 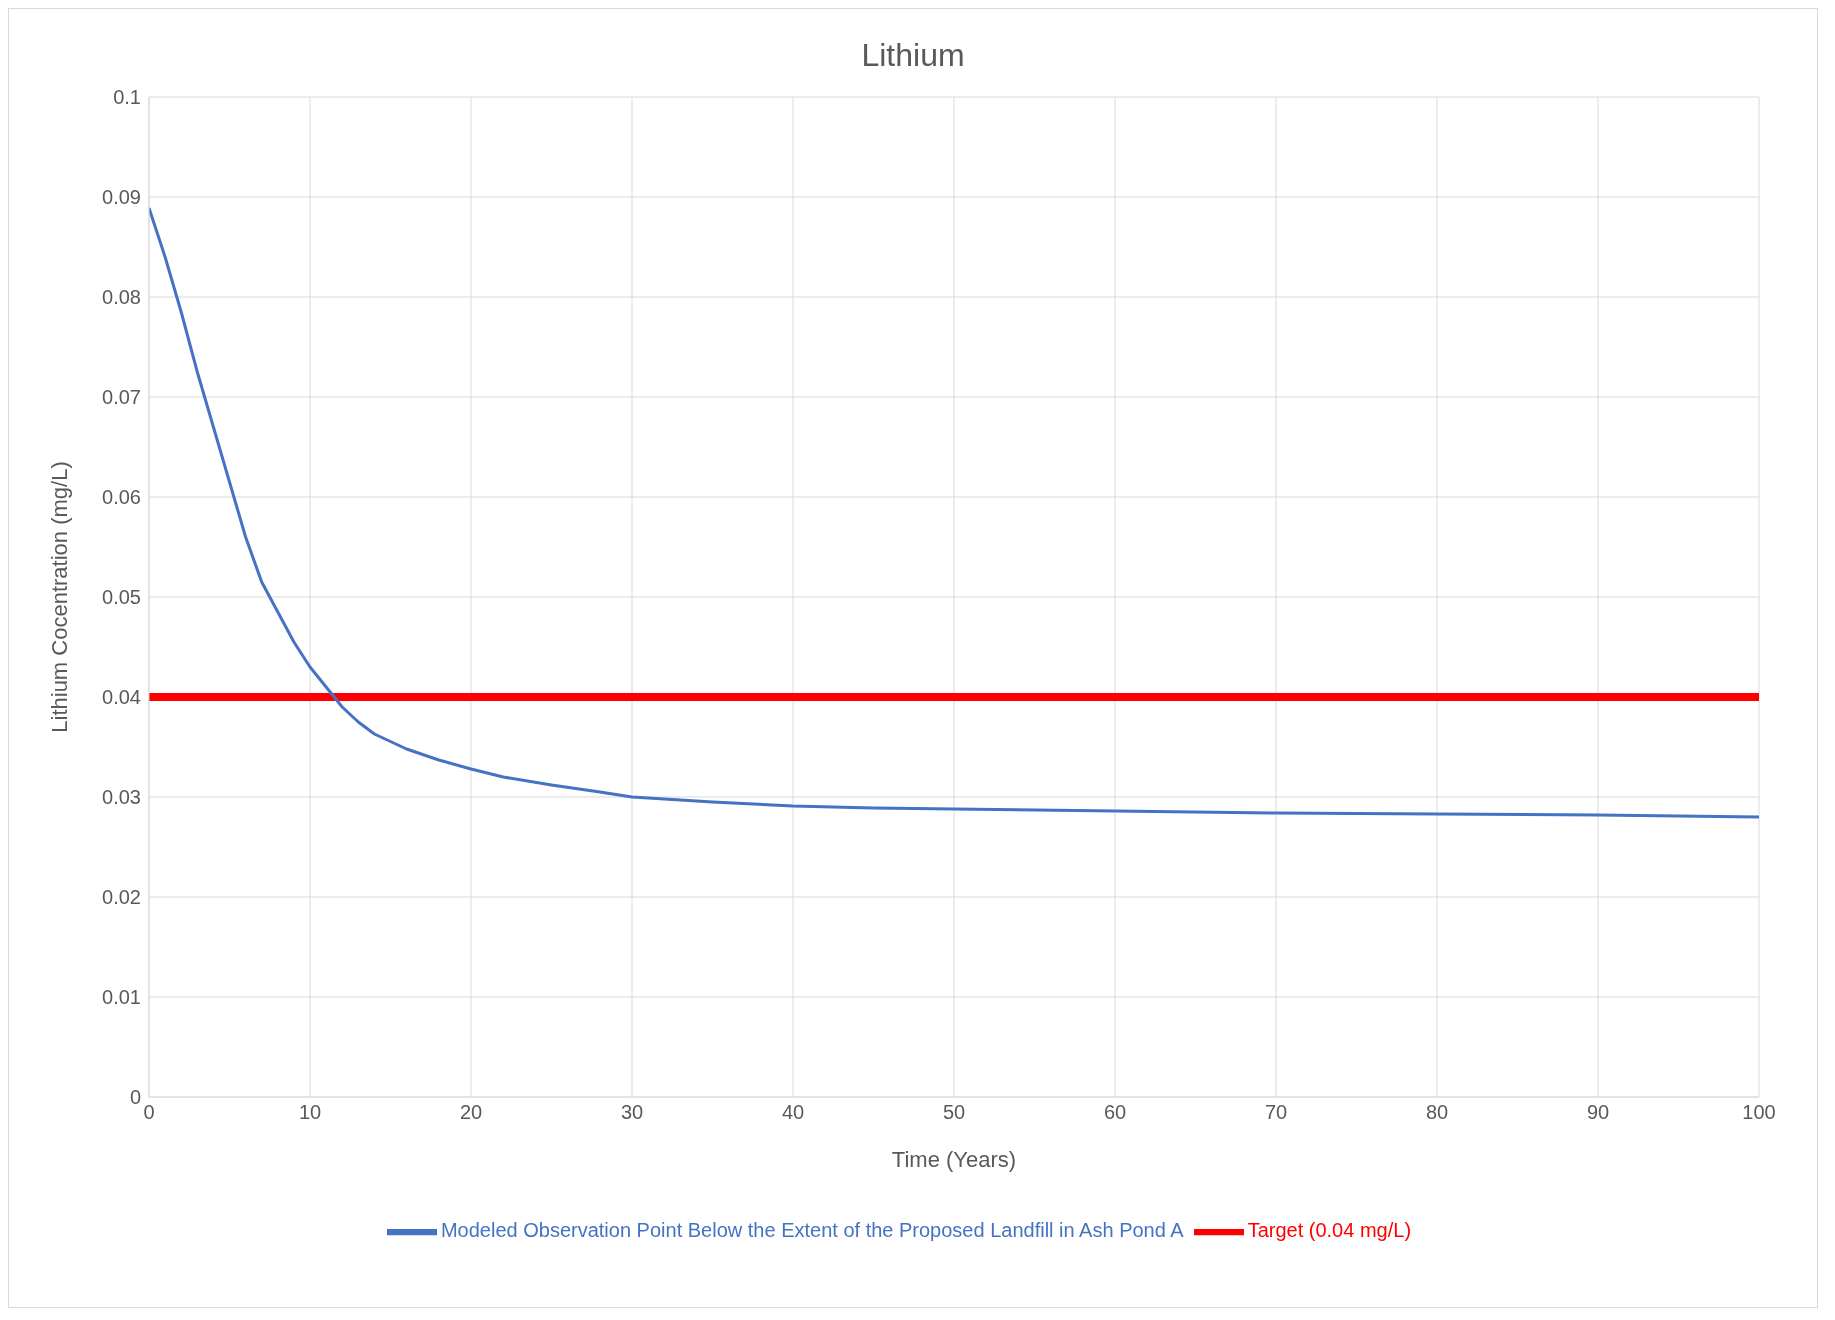 I want to click on x-axis-title: Time (Years), so click(x=954, y=1159).